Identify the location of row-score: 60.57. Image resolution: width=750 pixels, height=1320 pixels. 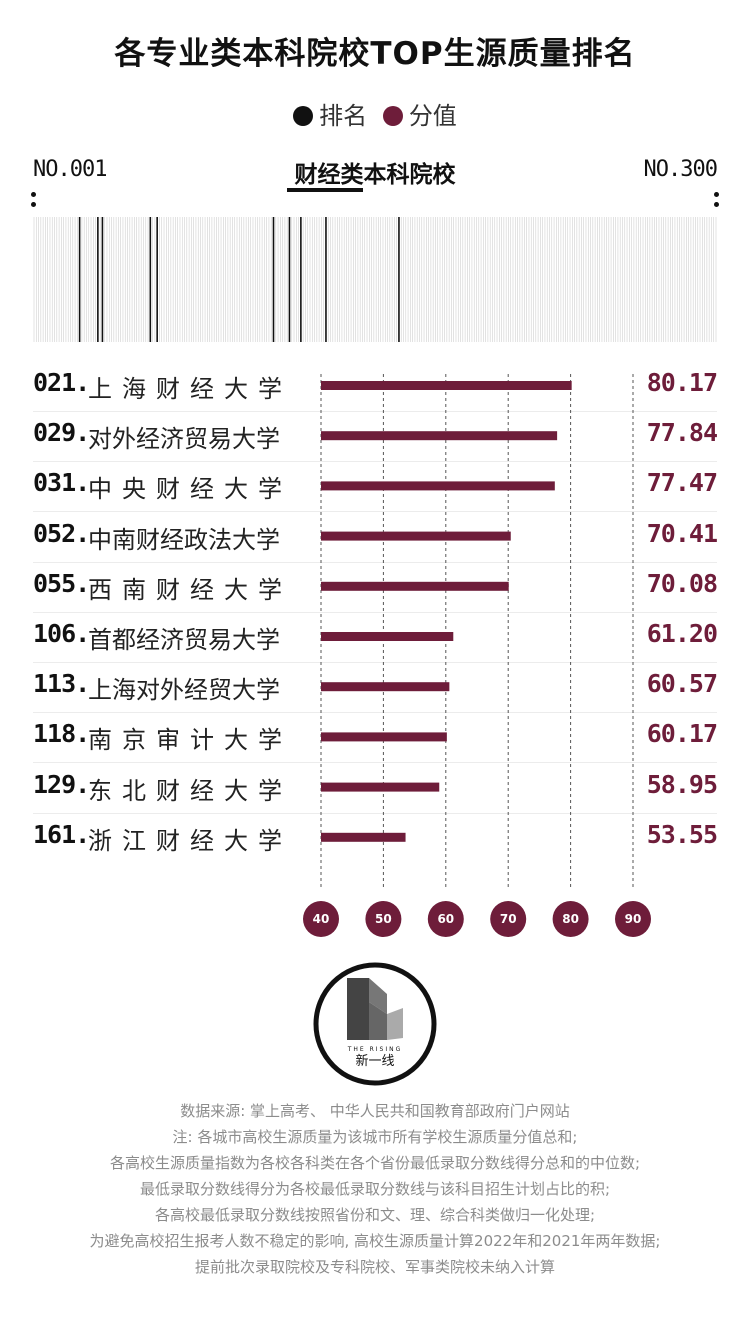
(682, 684).